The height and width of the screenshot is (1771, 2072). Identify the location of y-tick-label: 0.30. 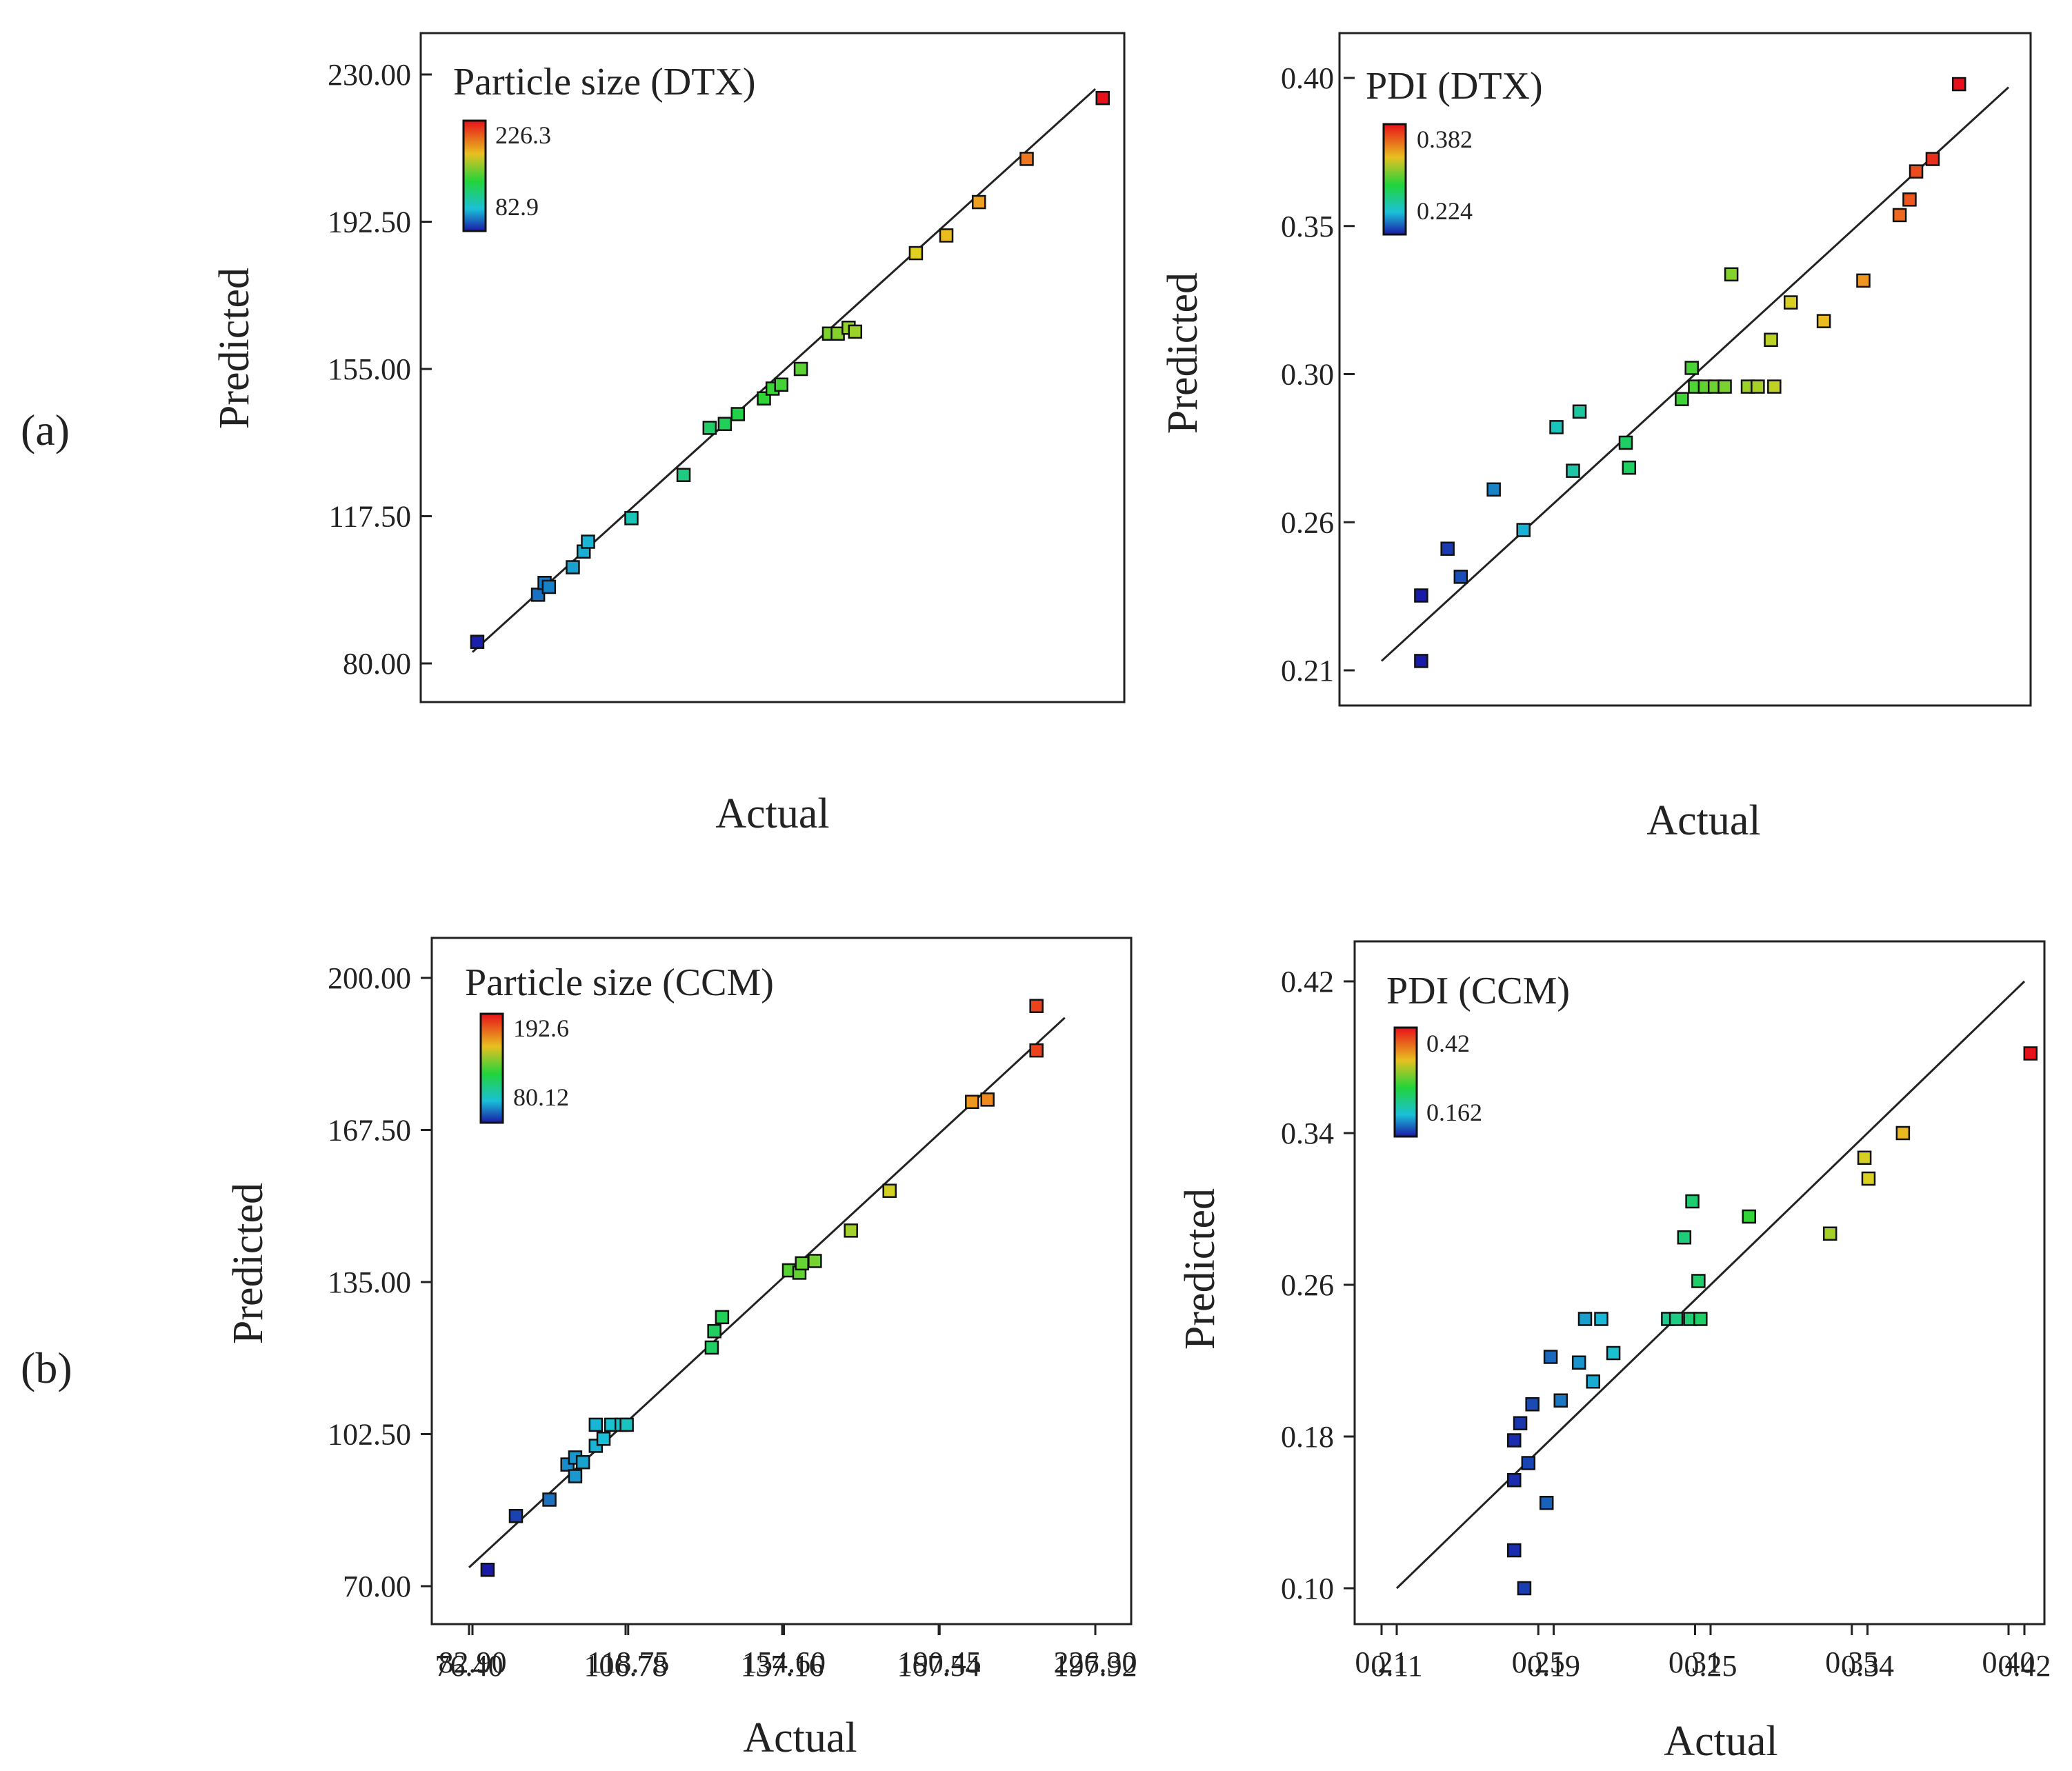
(1307, 375).